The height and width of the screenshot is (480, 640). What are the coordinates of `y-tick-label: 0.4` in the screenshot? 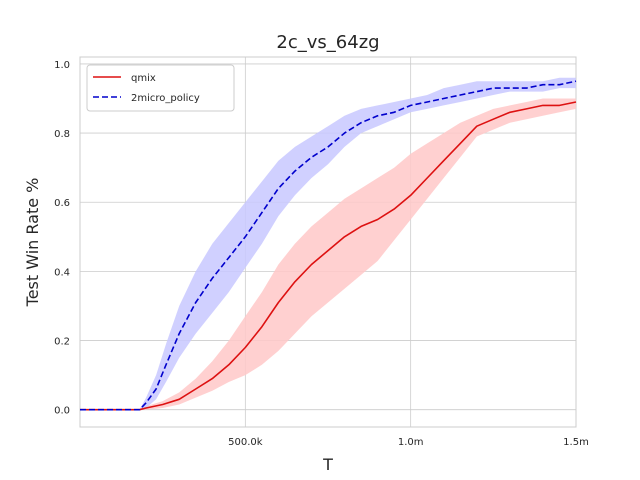 It's located at (62, 272).